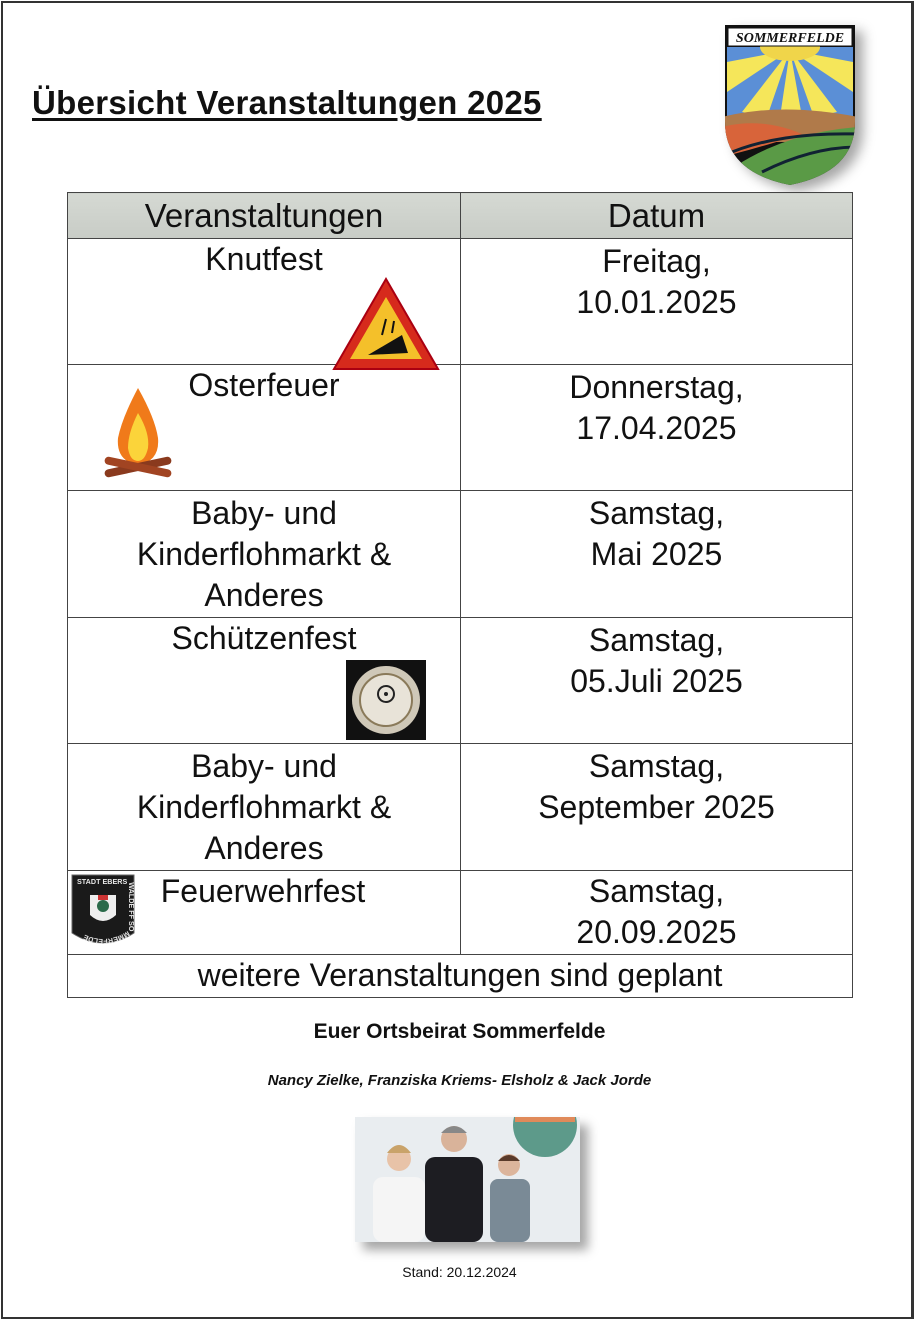 Image resolution: width=919 pixels, height=1323 pixels. What do you see at coordinates (656, 807) in the screenshot?
I see `event-date: Samstag, September 2025` at bounding box center [656, 807].